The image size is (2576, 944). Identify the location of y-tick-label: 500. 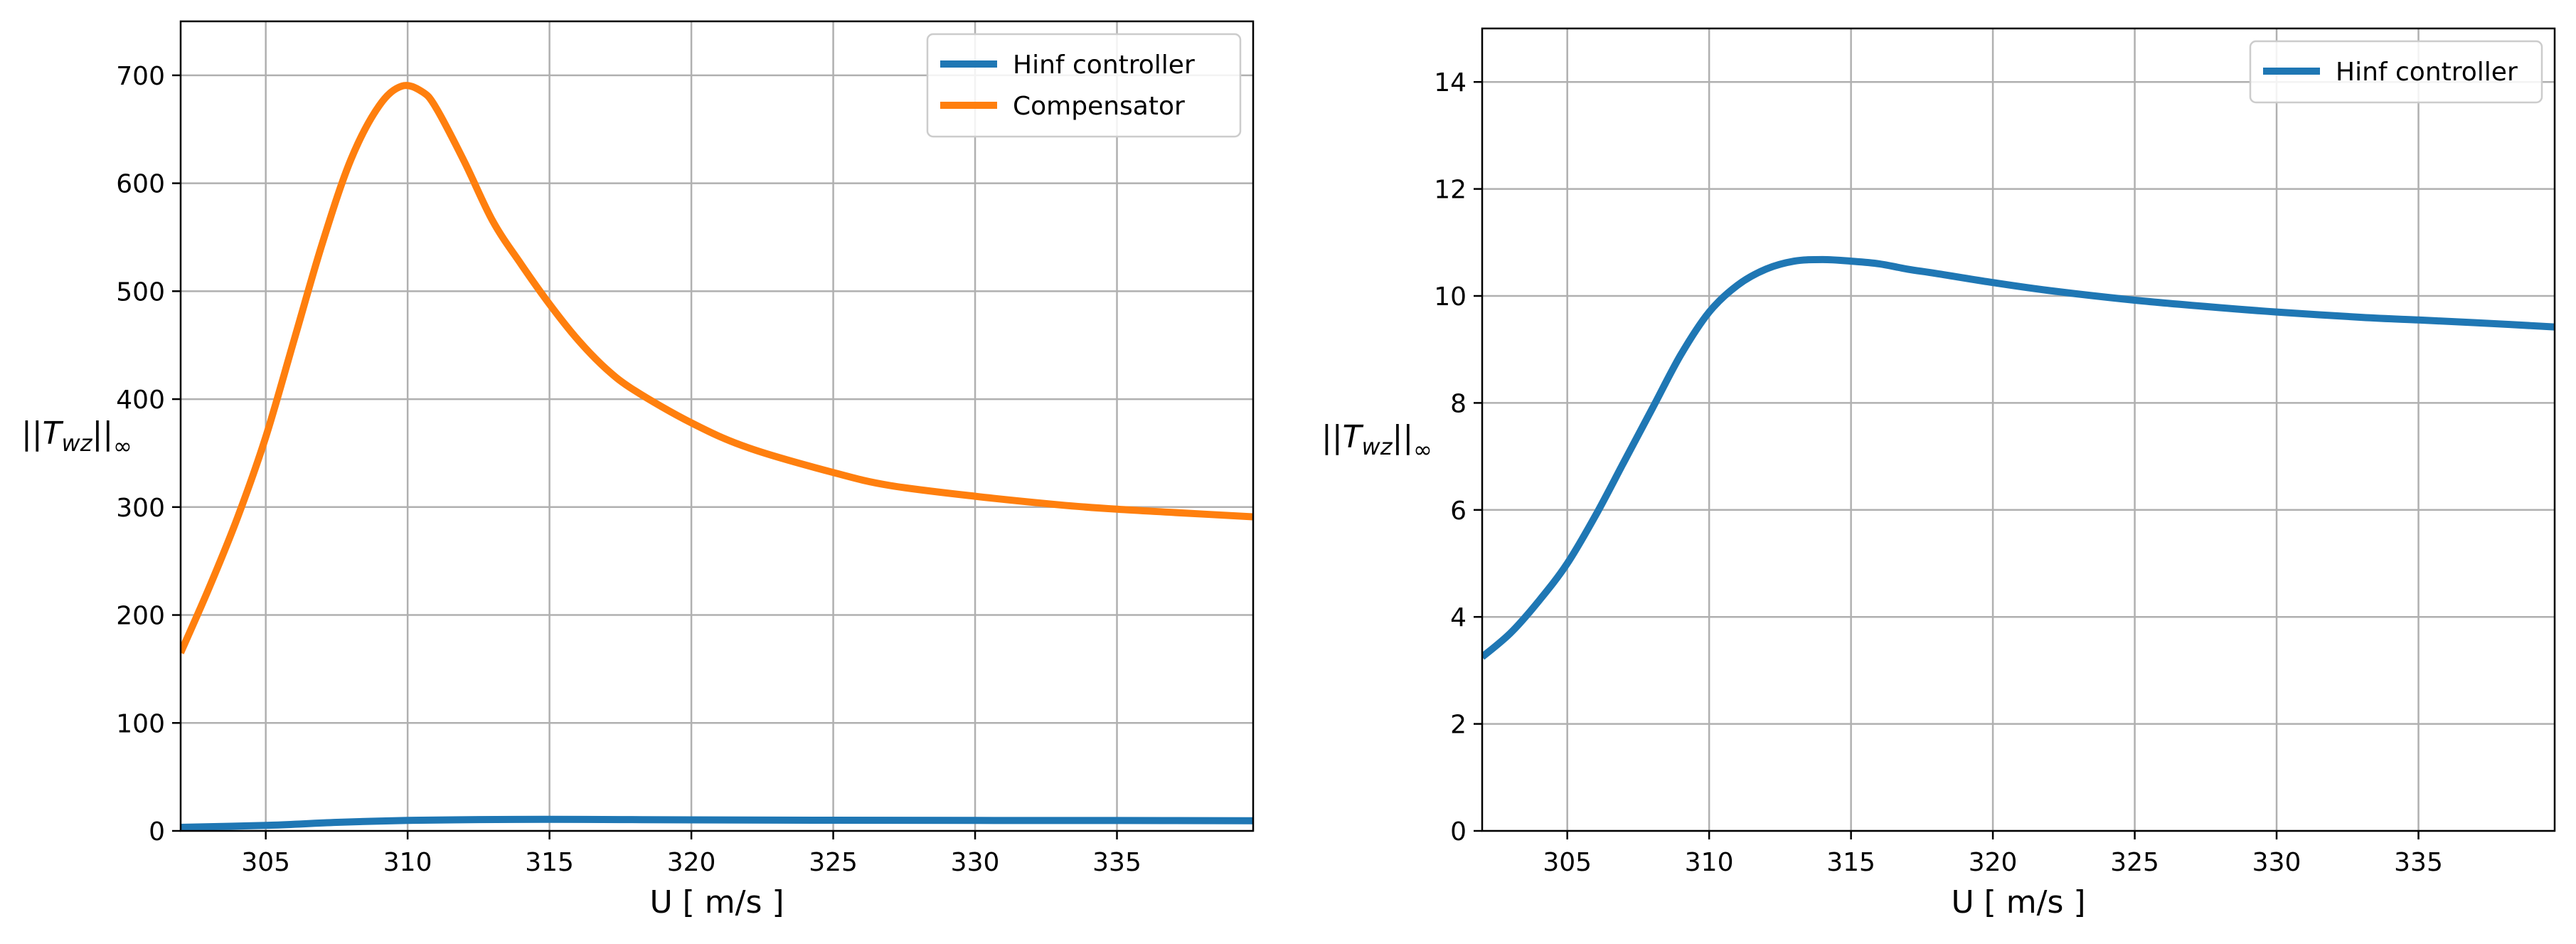
(140, 292).